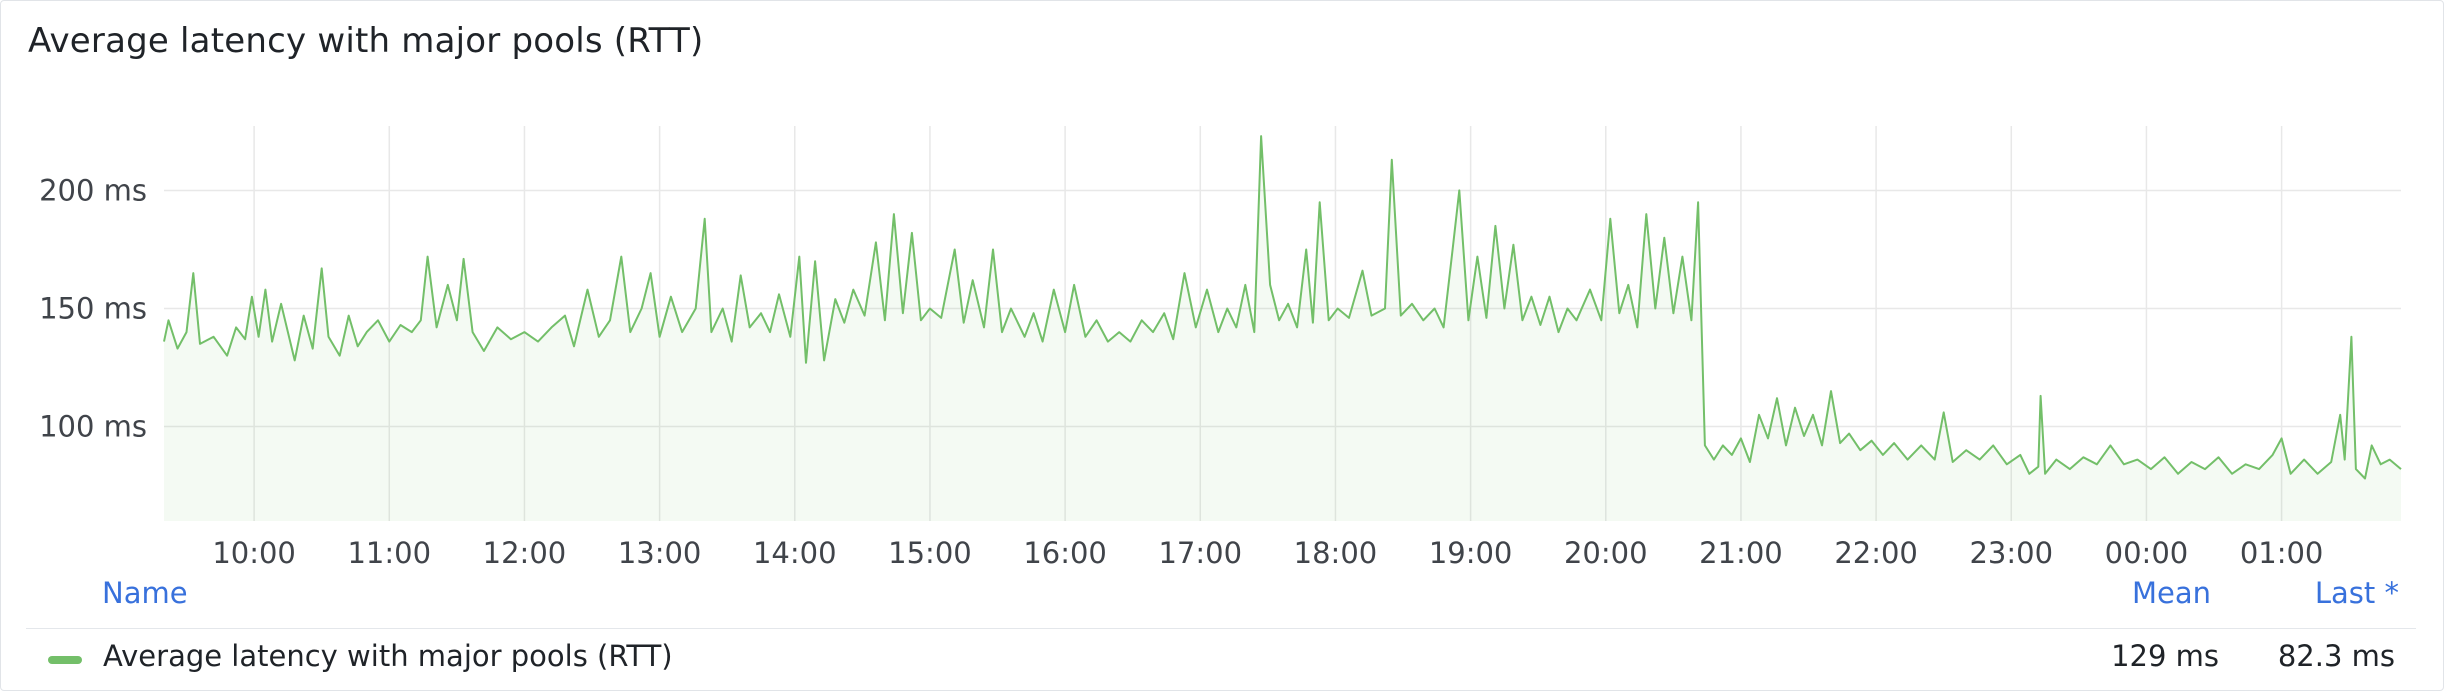  What do you see at coordinates (1741, 553) in the screenshot?
I see `x-tick-label: 21:00` at bounding box center [1741, 553].